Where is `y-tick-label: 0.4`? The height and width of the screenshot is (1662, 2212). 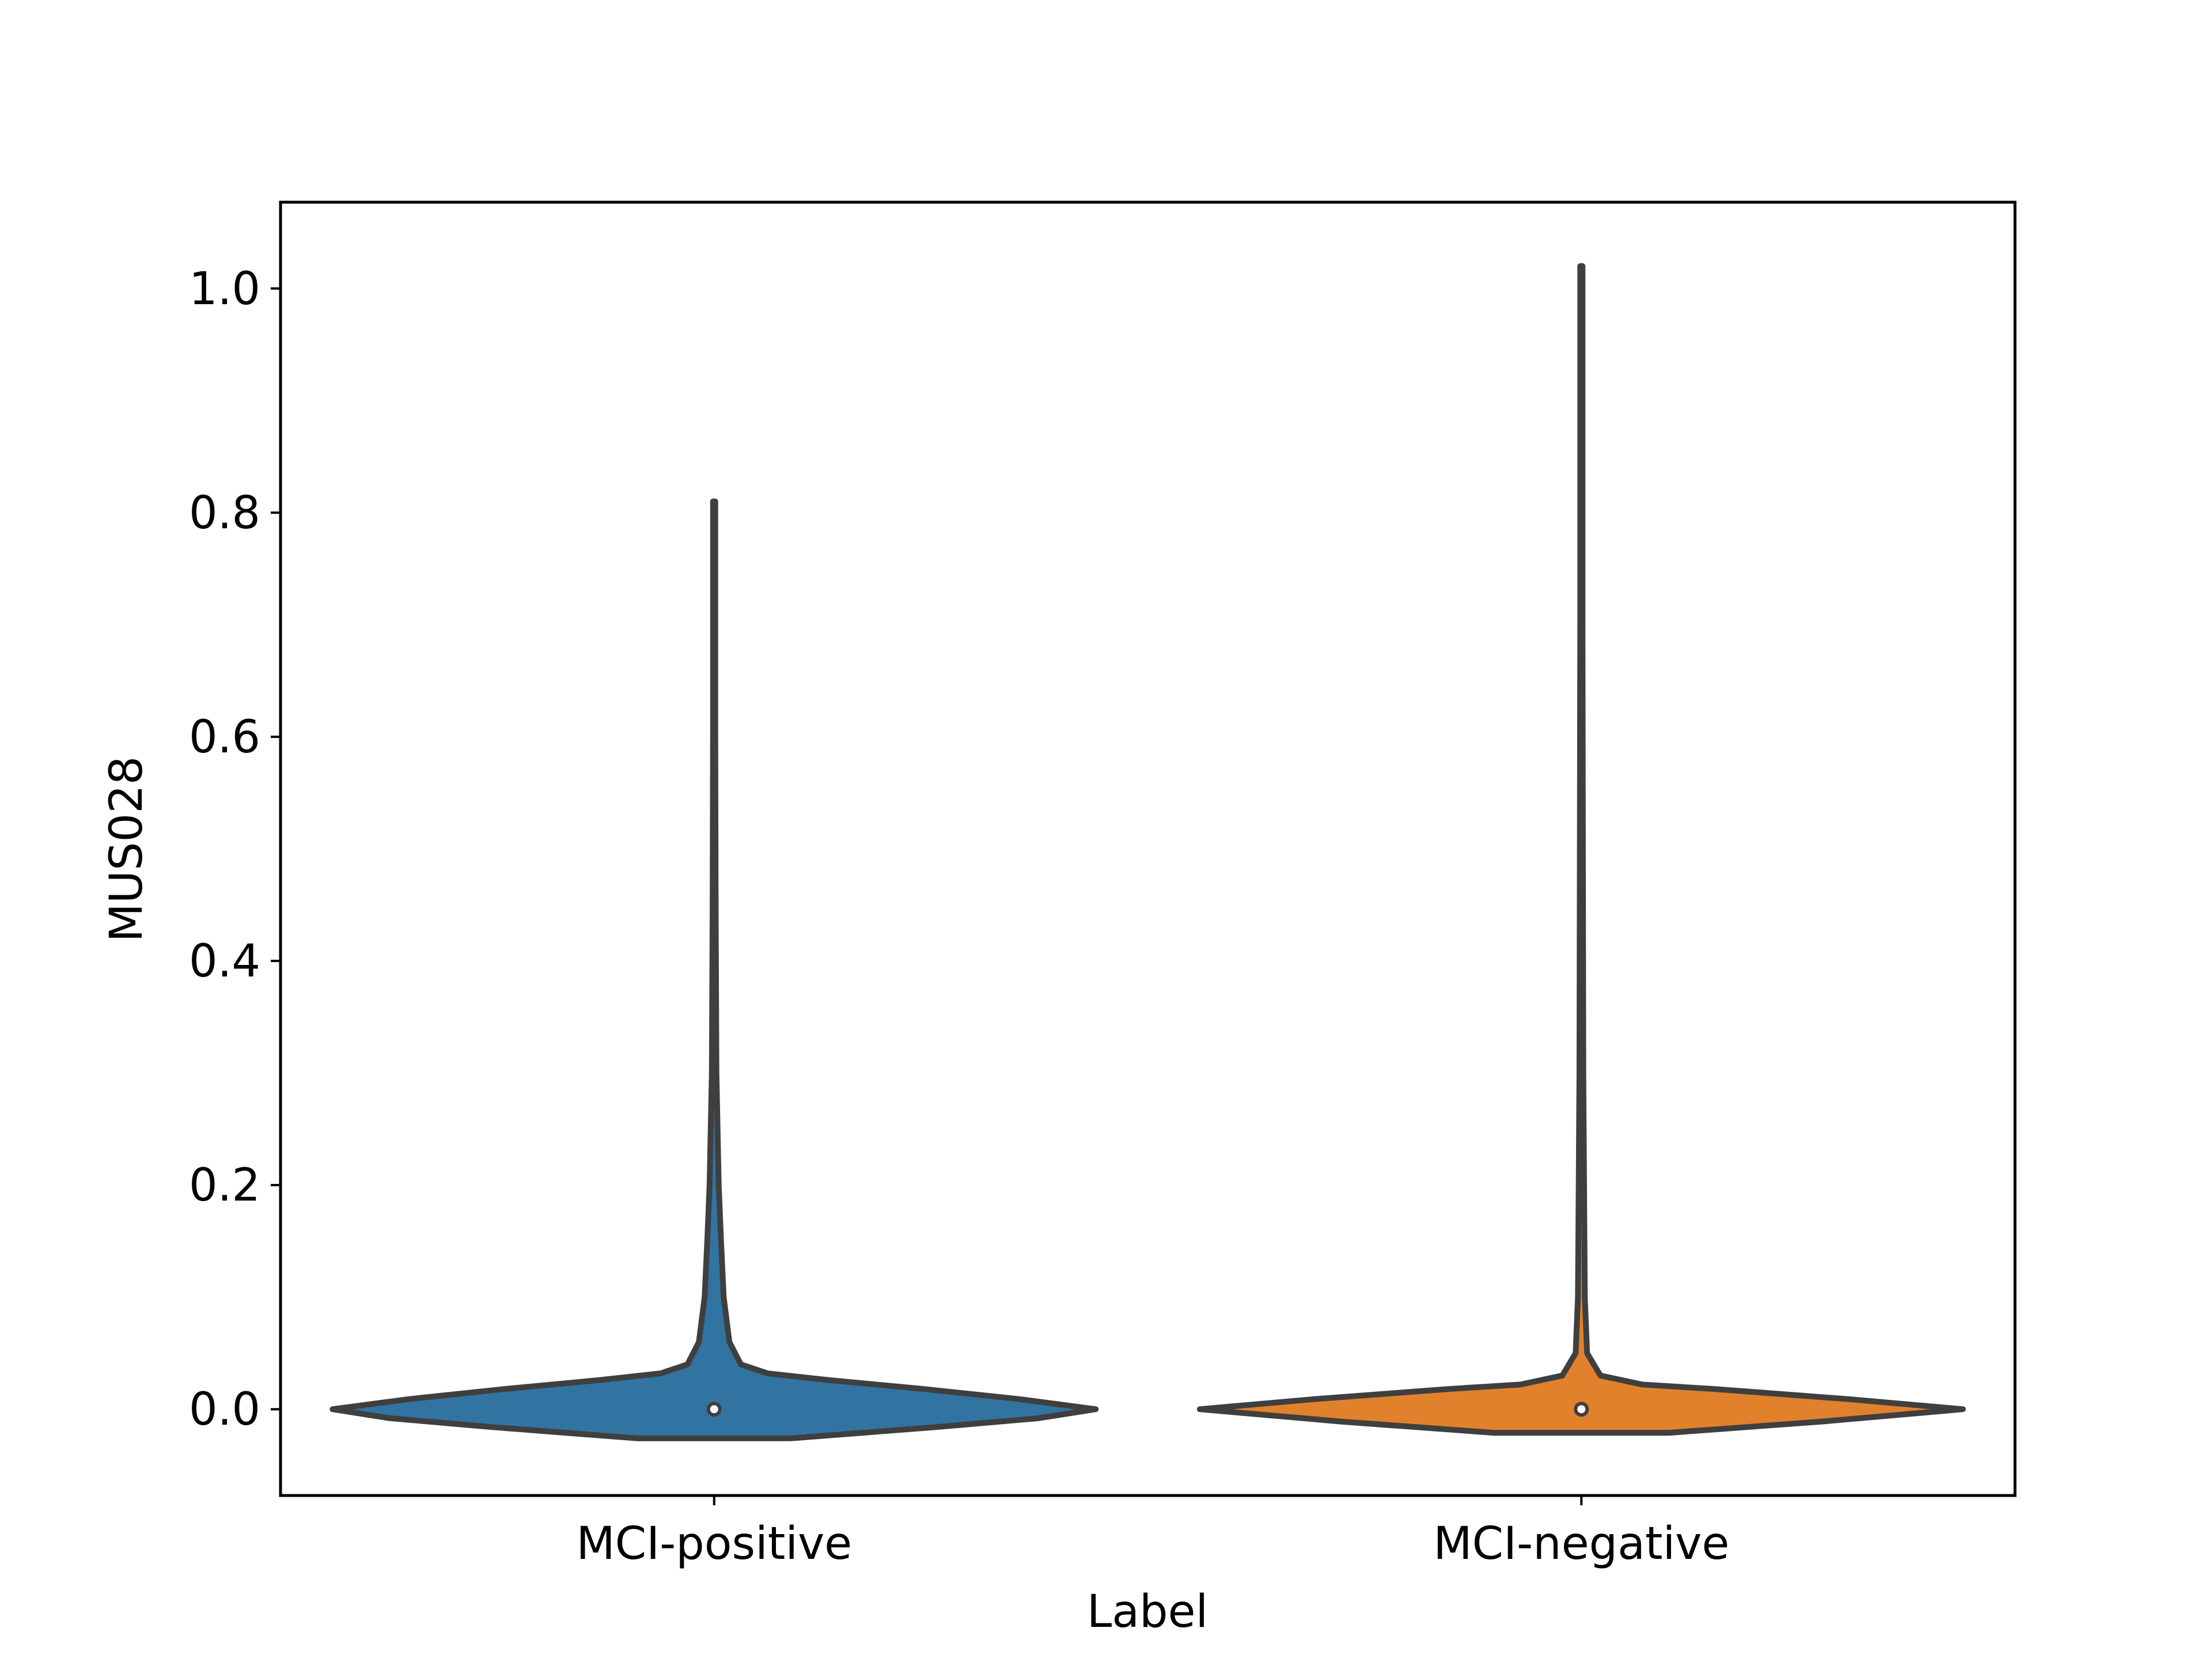 y-tick-label: 0.4 is located at coordinates (224, 962).